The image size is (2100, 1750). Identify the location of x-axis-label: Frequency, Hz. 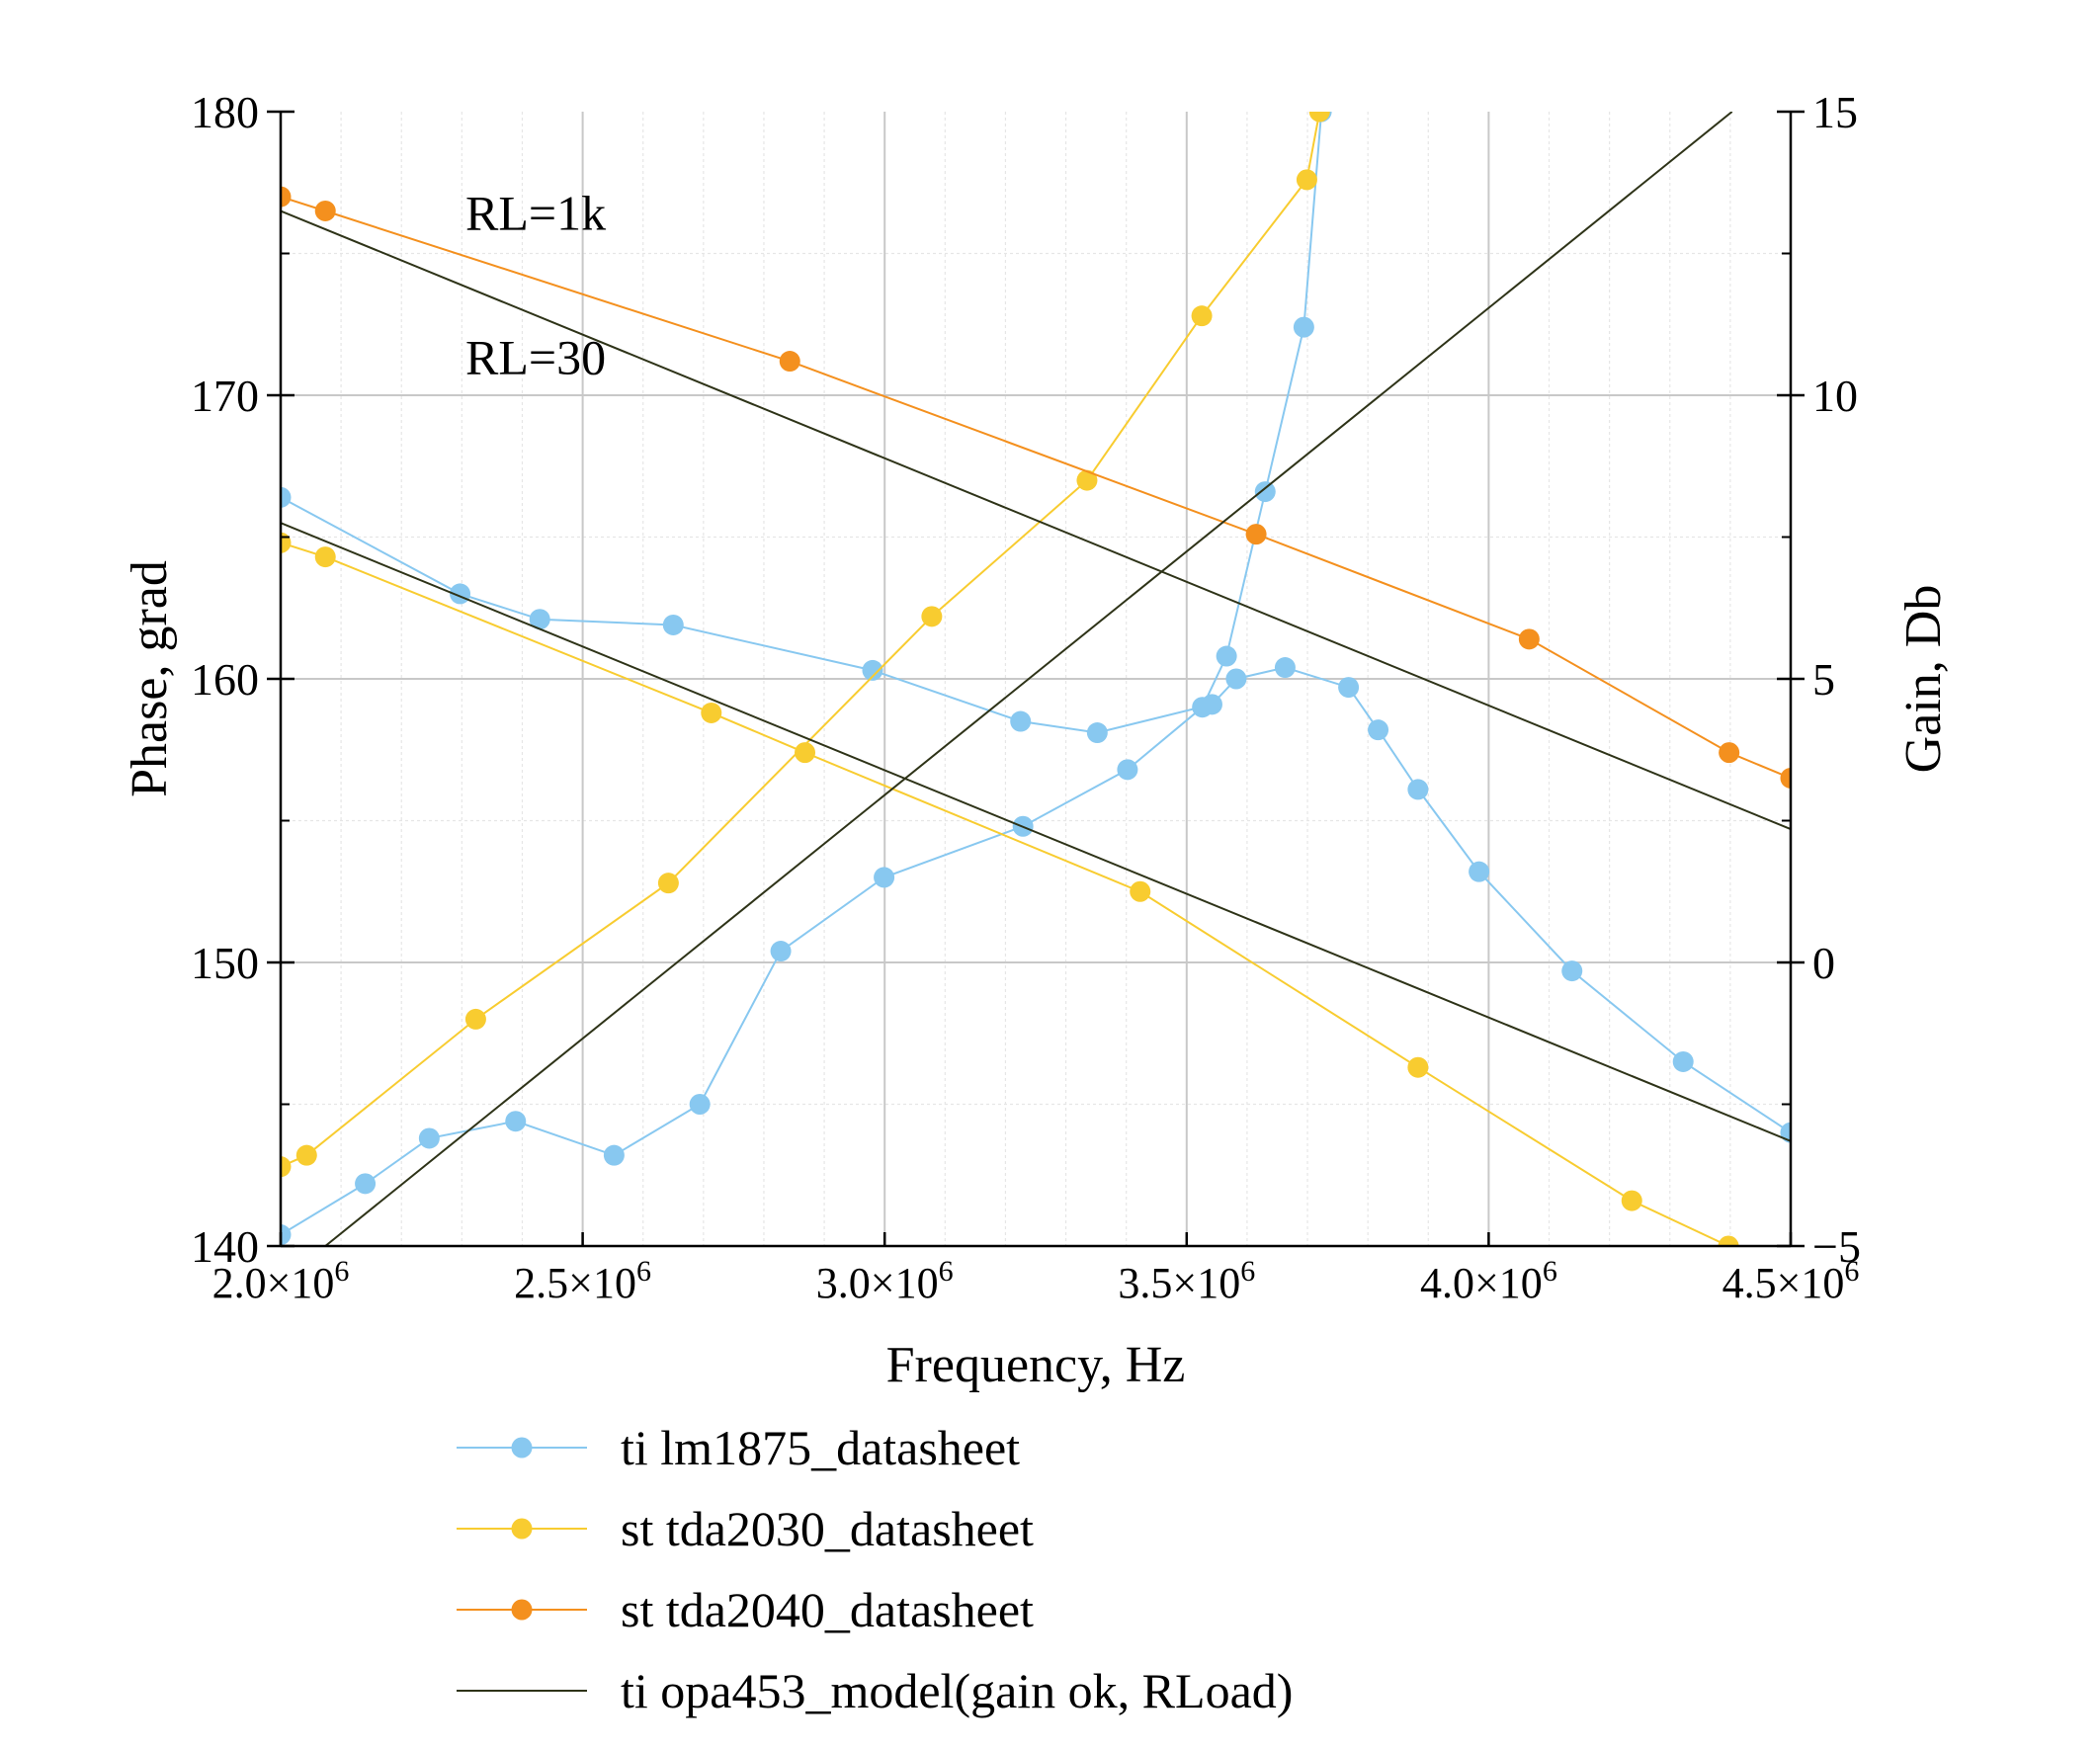
(1036, 1365).